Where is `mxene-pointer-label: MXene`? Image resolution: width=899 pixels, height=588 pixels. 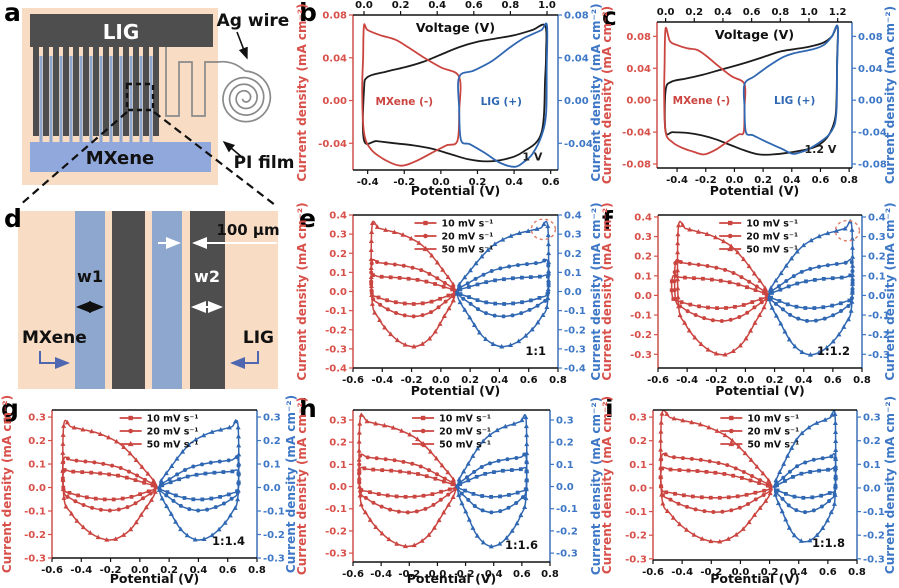
mxene-pointer-label: MXene is located at coordinates (54, 338).